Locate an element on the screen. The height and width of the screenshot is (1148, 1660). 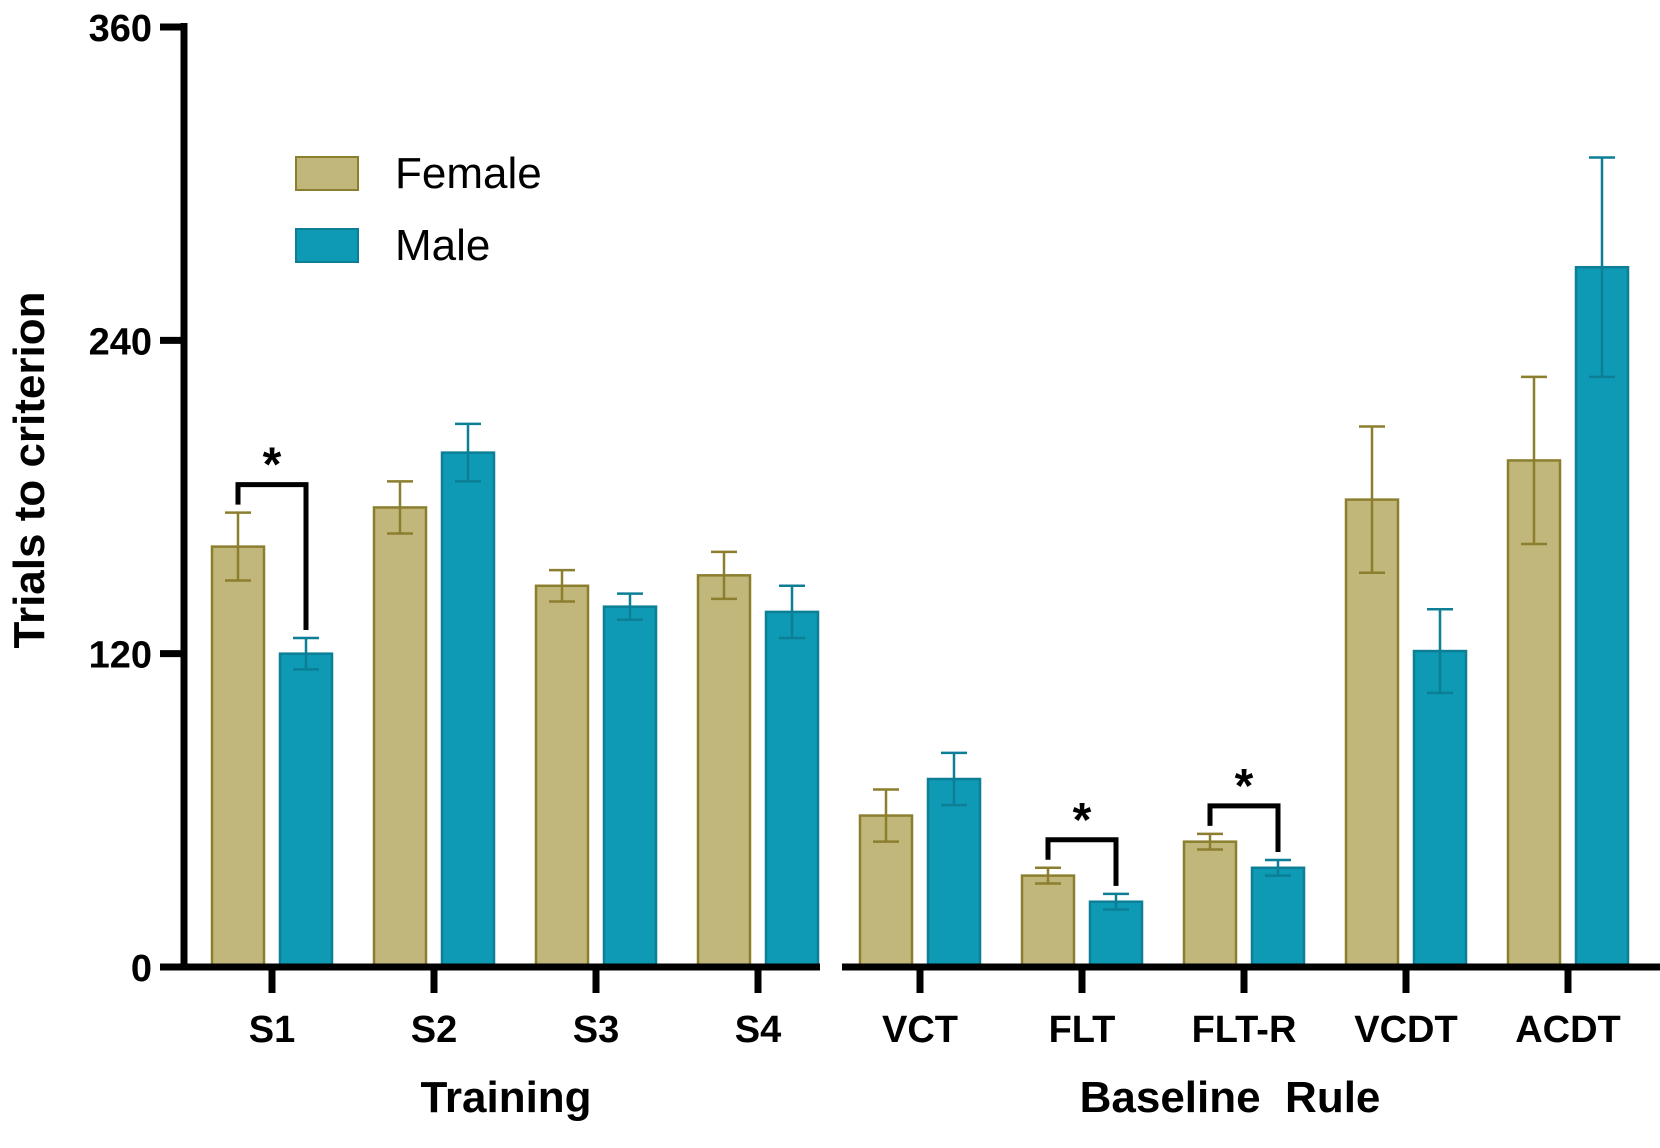
bar-female-flt is located at coordinates (1048, 921).